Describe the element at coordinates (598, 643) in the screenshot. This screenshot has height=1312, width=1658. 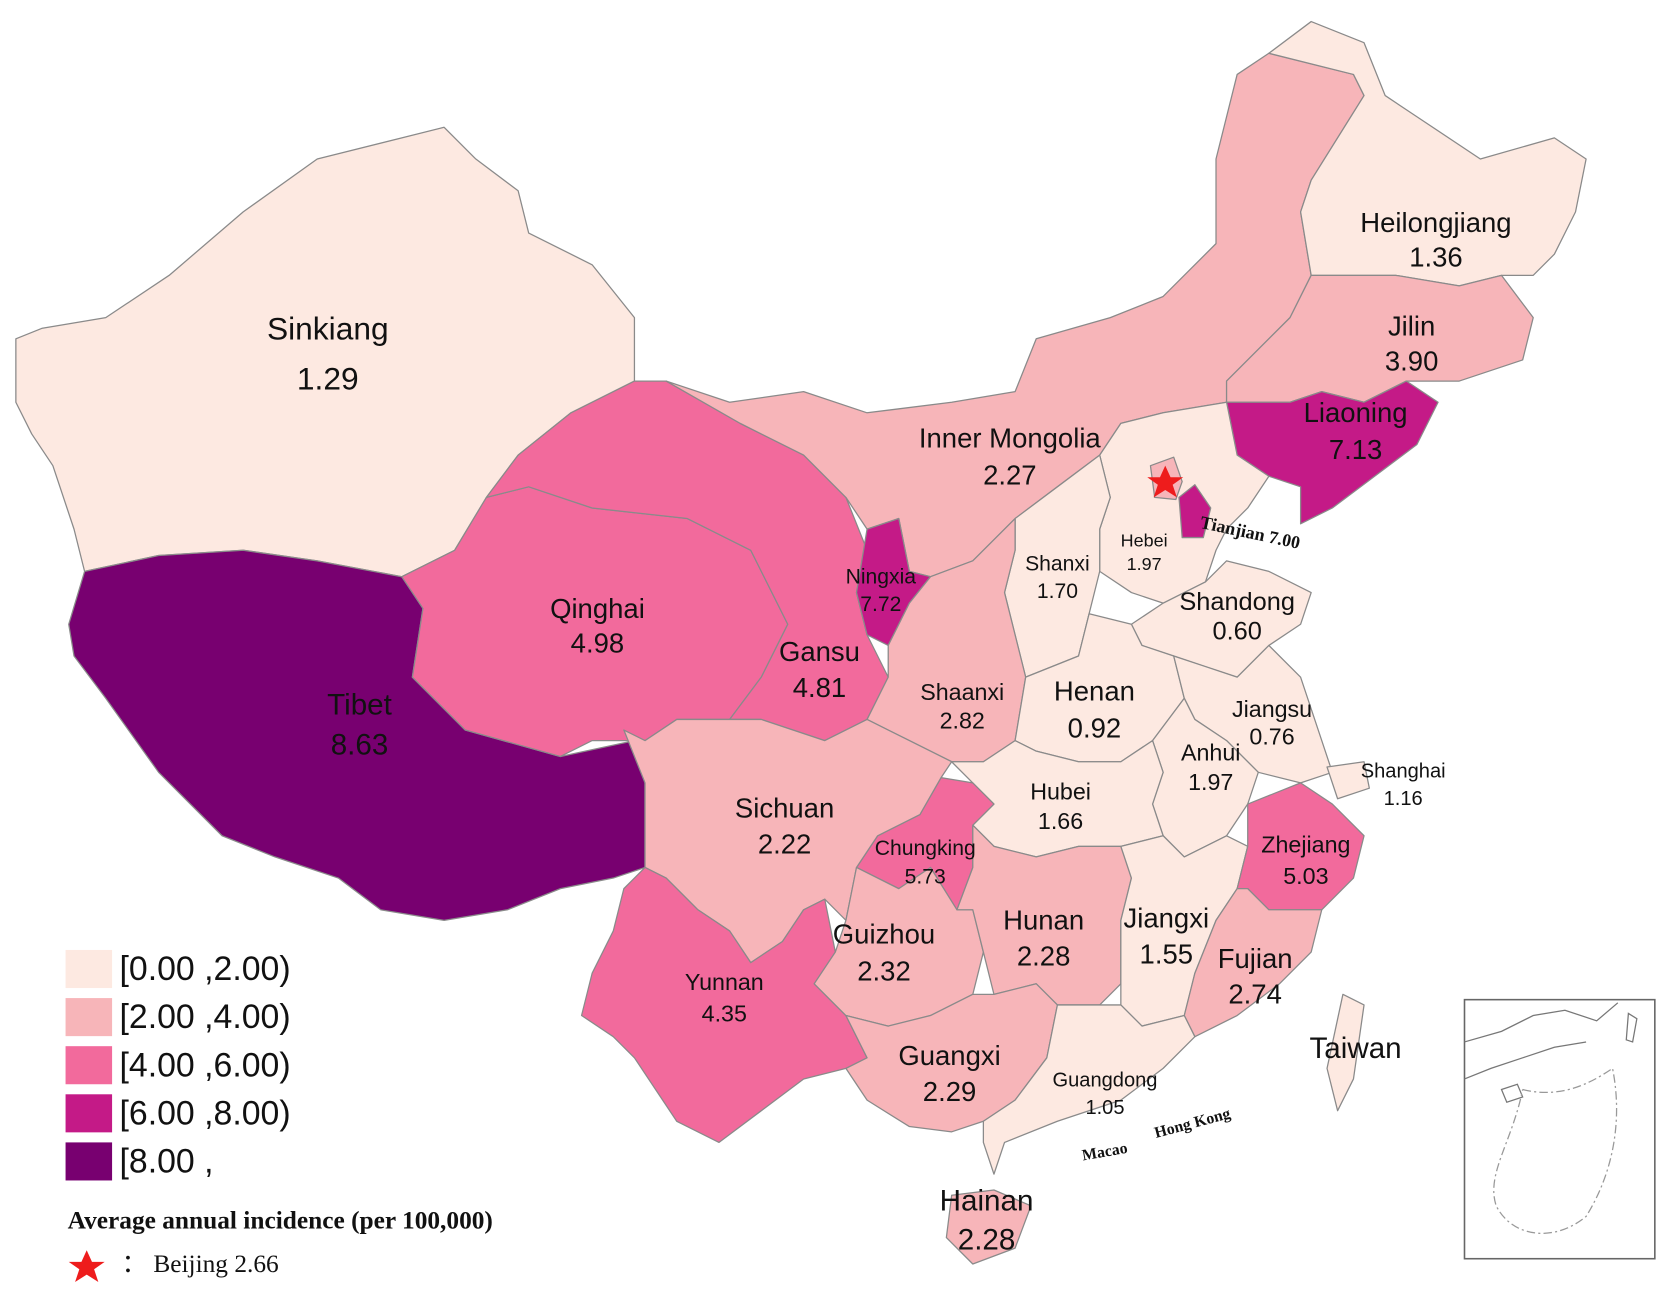
I see `province-value: 4.98` at that location.